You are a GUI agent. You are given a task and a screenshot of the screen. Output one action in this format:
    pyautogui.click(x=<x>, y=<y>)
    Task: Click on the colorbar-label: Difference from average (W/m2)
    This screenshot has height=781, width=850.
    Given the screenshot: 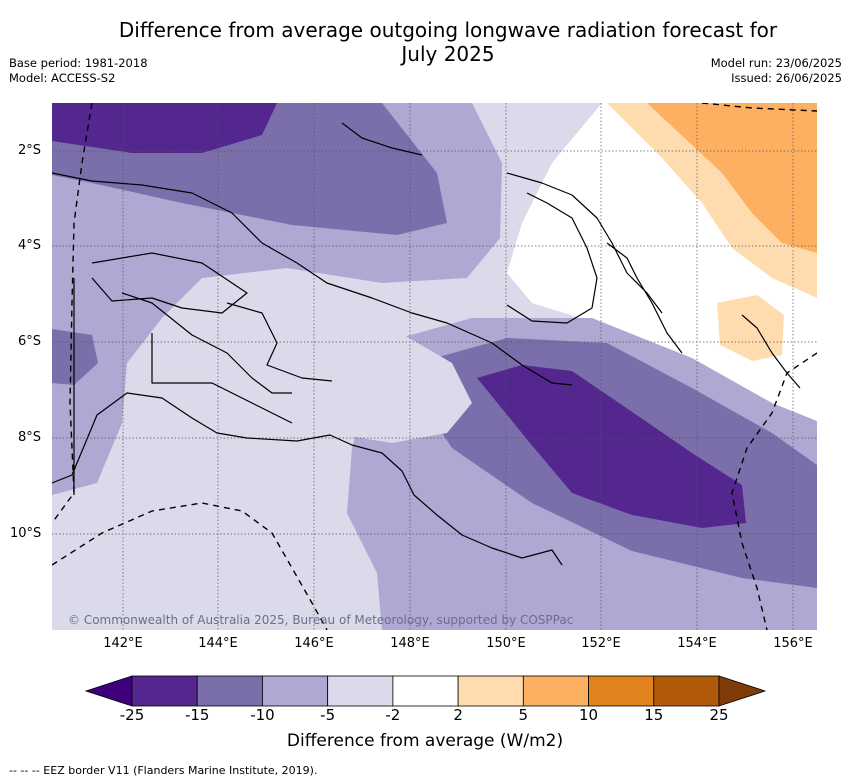 What is the action you would take?
    pyautogui.click(x=425, y=741)
    